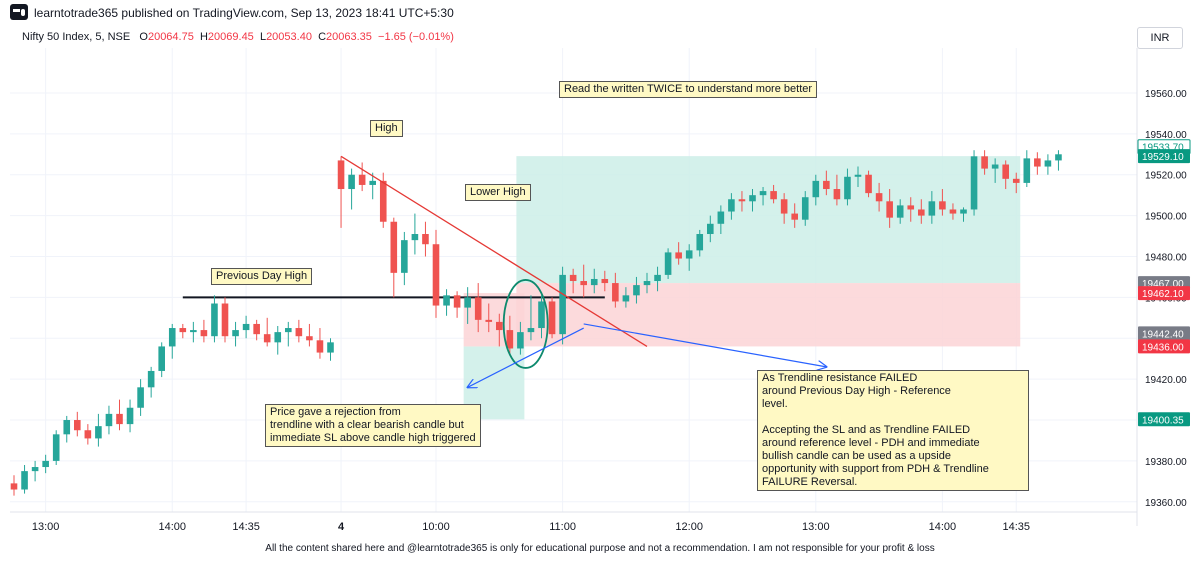 This screenshot has width=1200, height=567. Describe the element at coordinates (262, 276) in the screenshot. I see `pdh-note: Previous Day High` at that location.